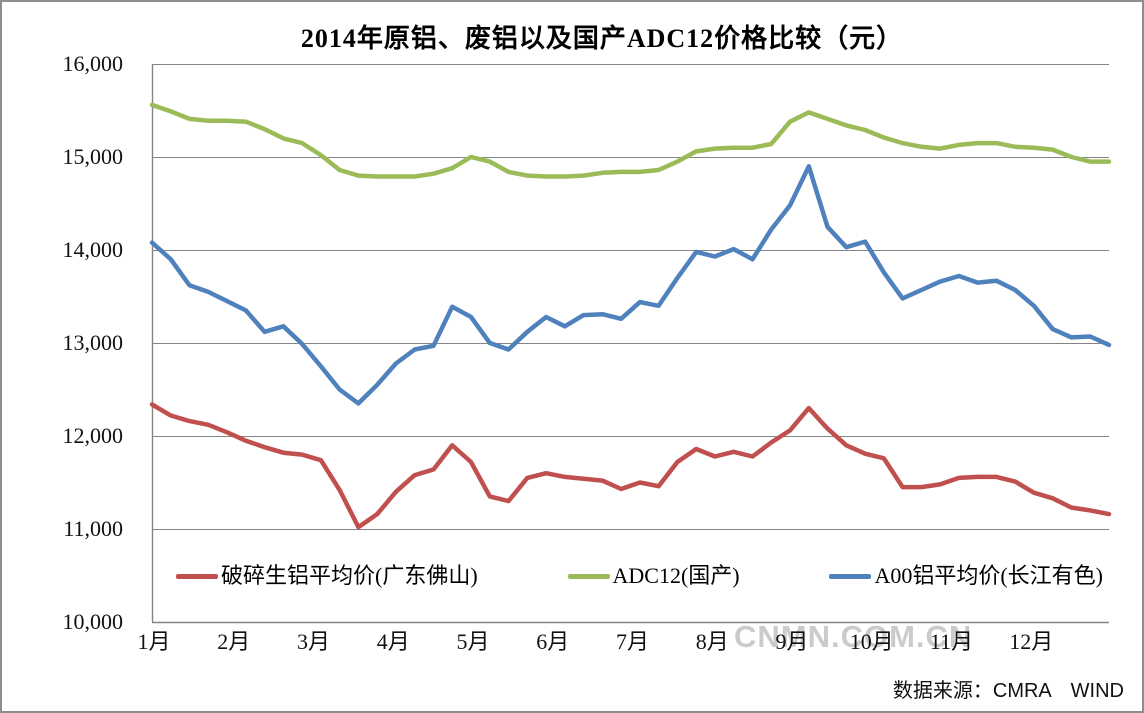 This screenshot has width=1144, height=713. What do you see at coordinates (602, 38) in the screenshot?
I see `chart-title: 2014年原铝、废铝以及国产ADC12价格比较（元）` at bounding box center [602, 38].